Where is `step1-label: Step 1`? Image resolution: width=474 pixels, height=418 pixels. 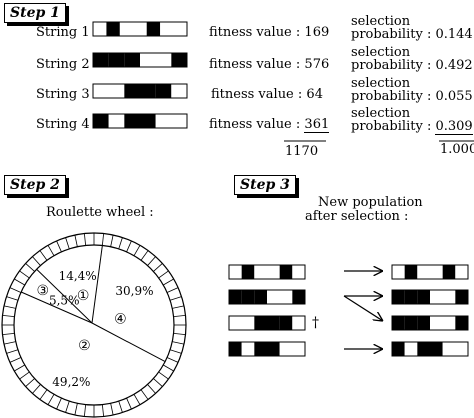 step1-label: Step 1 is located at coordinates (35, 13).